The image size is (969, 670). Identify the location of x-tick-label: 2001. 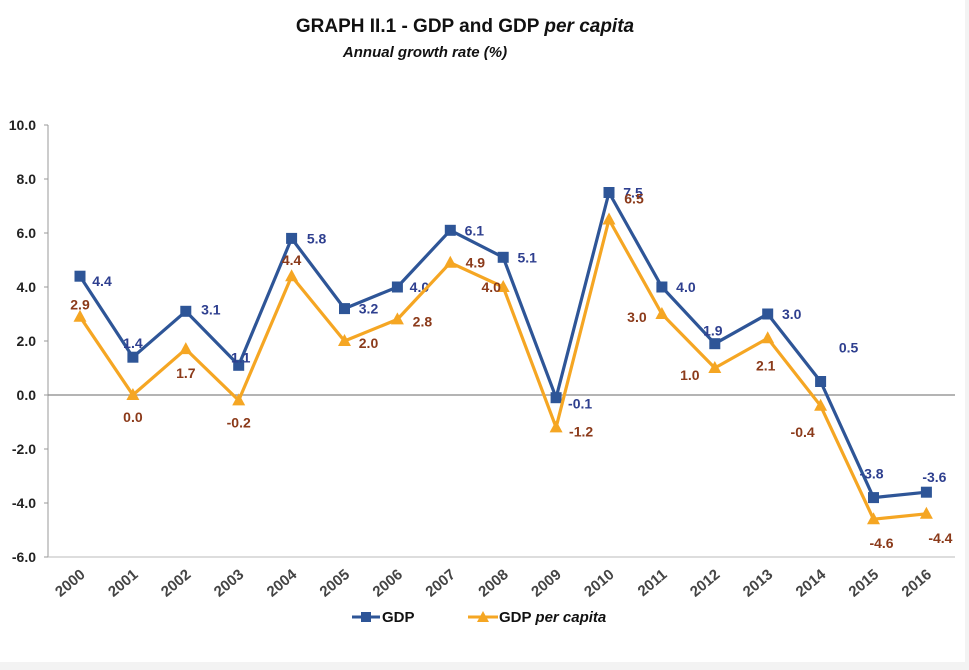
(123, 583).